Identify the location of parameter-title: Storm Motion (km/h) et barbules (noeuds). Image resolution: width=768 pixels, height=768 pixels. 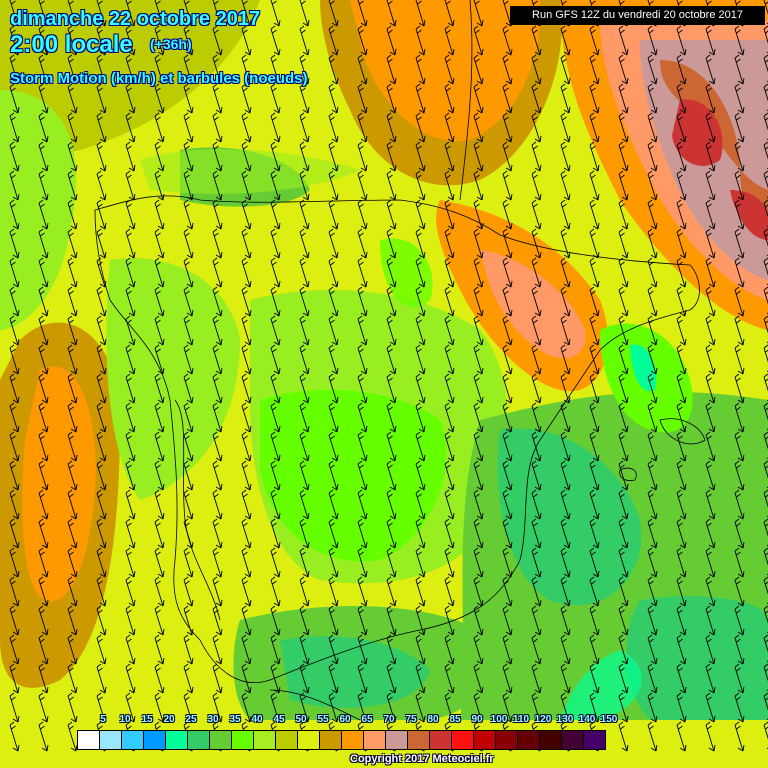
(159, 78).